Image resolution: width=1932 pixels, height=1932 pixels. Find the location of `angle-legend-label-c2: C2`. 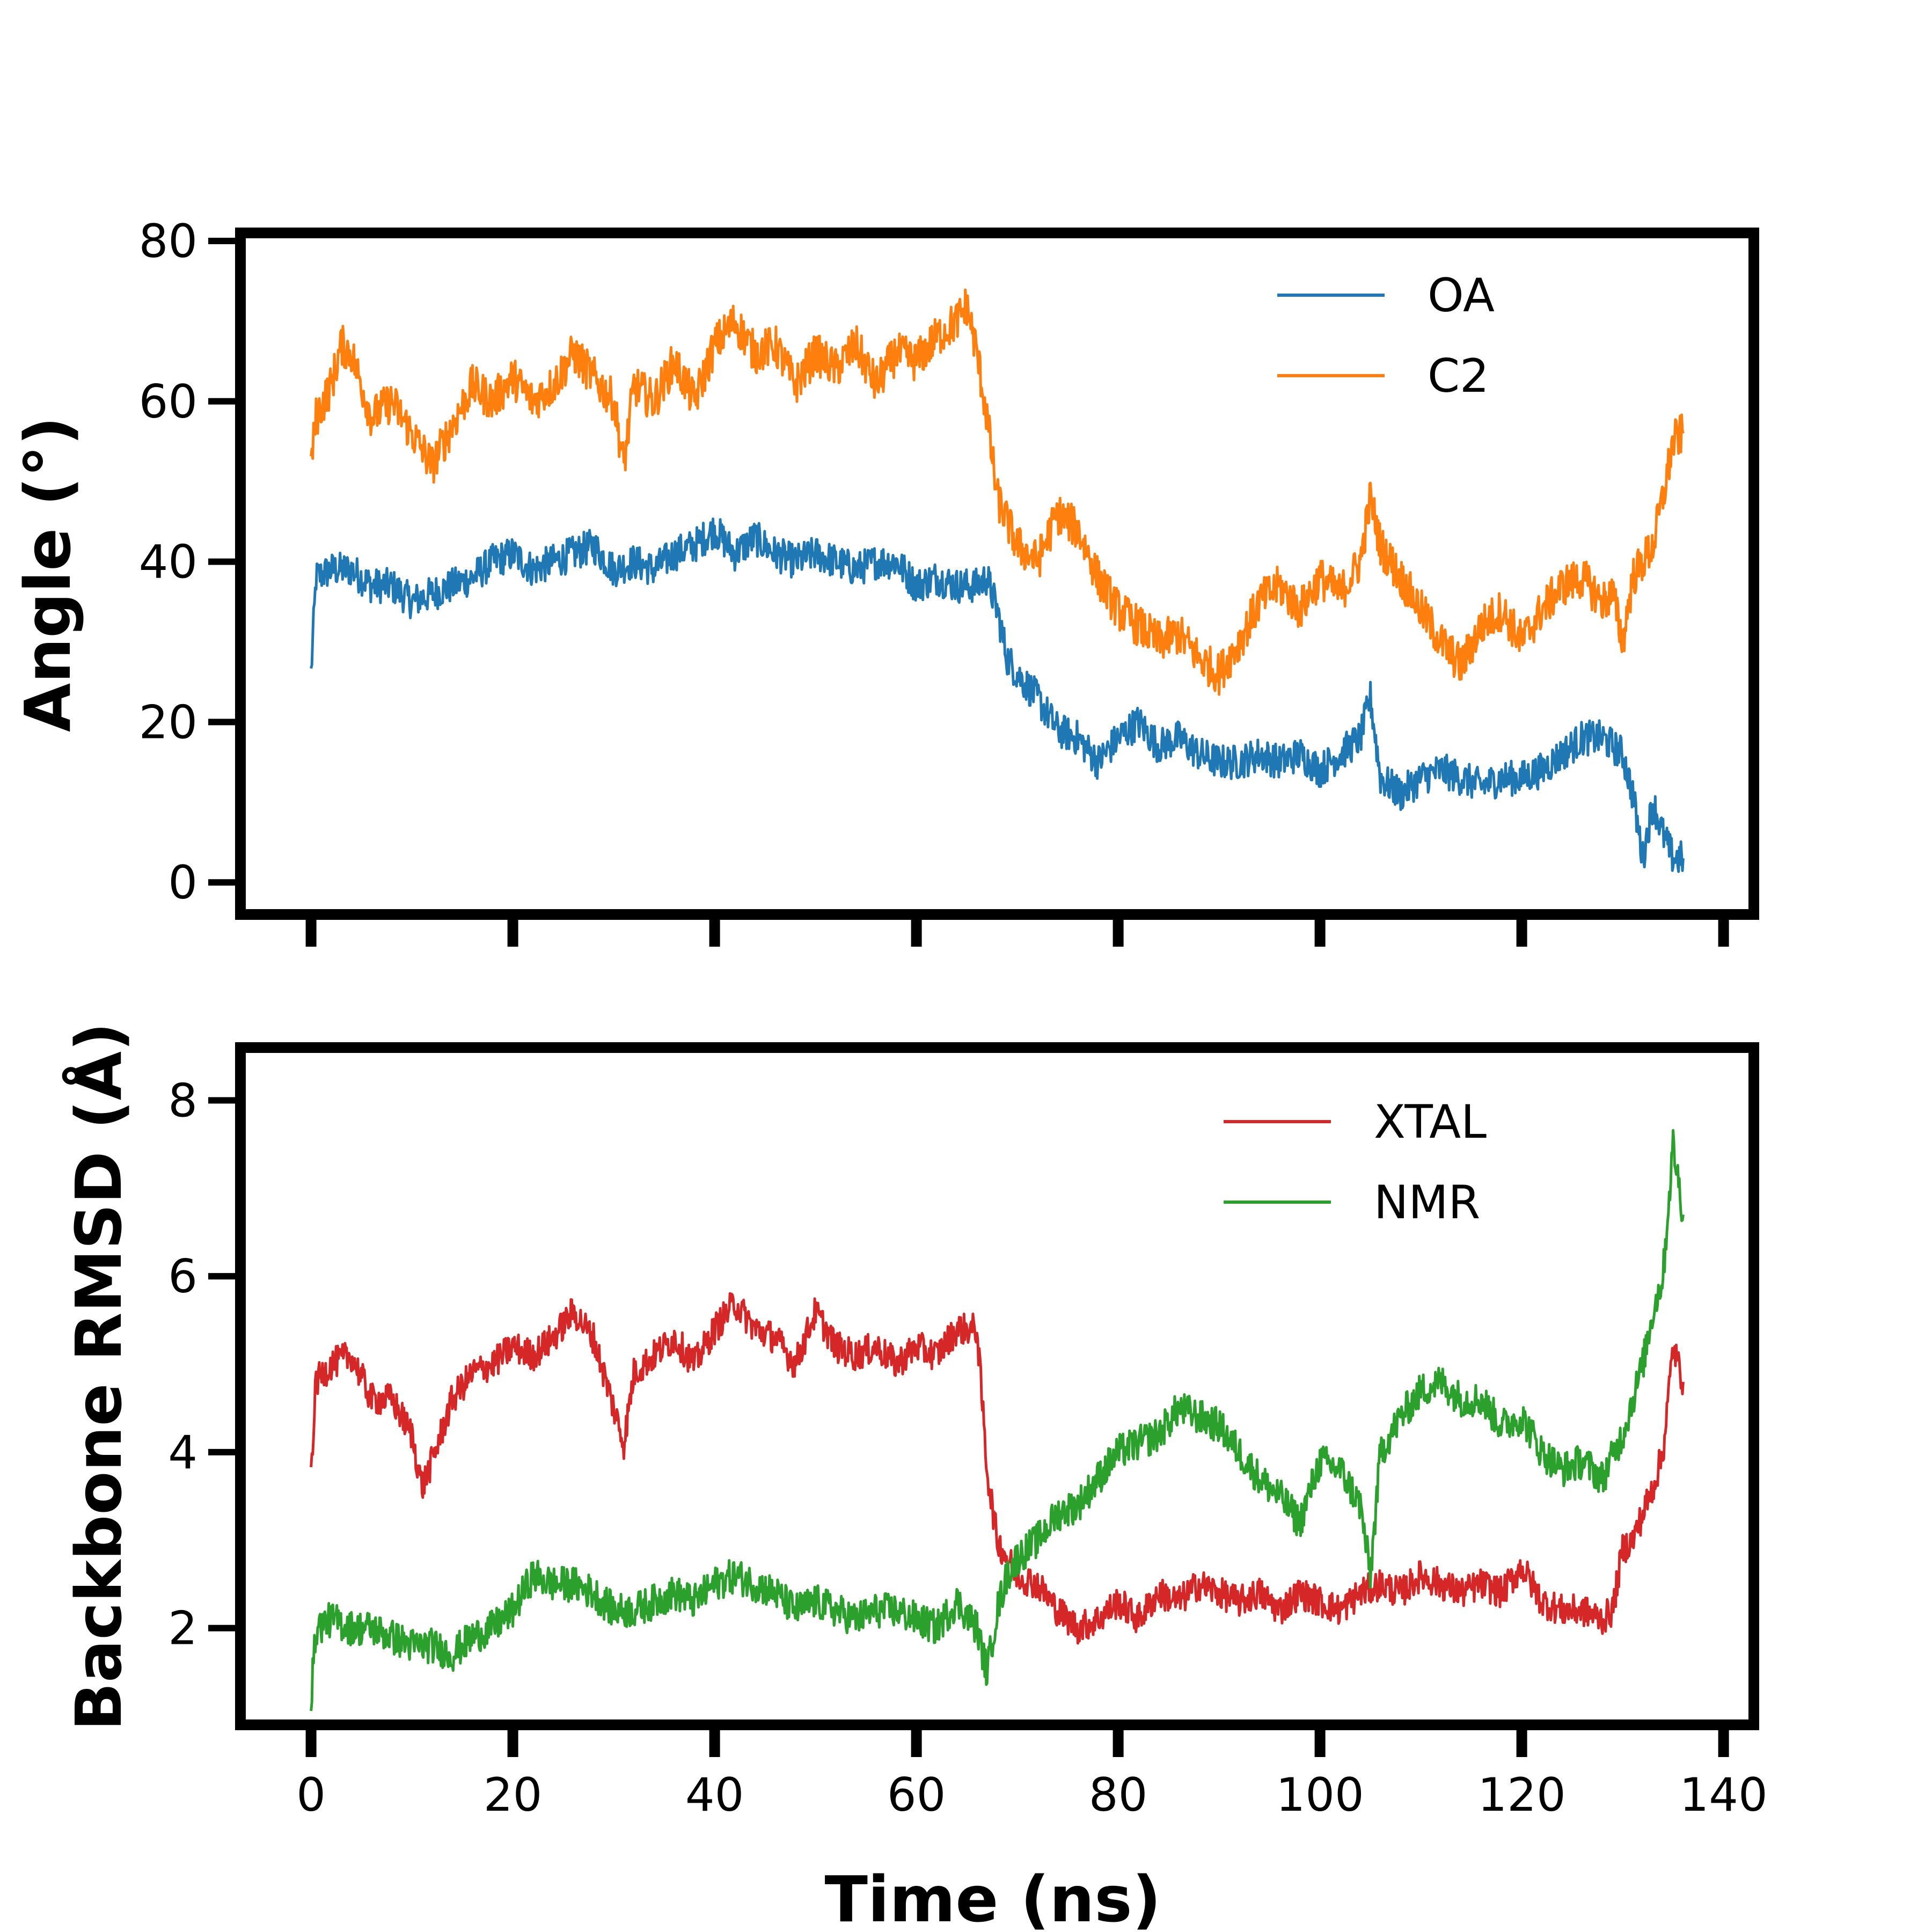

angle-legend-label-c2: C2 is located at coordinates (1458, 376).